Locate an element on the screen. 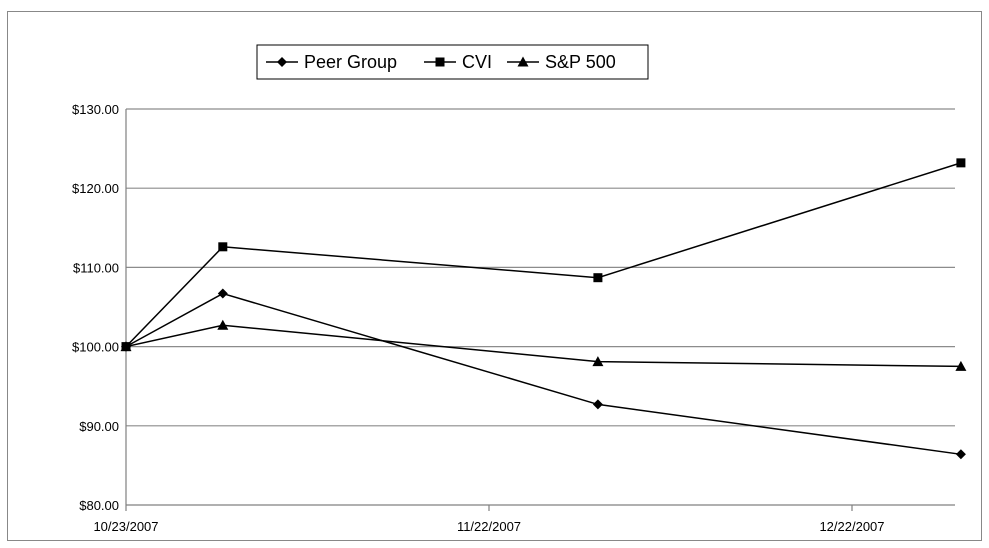  legend-label: CVI is located at coordinates (477, 62).